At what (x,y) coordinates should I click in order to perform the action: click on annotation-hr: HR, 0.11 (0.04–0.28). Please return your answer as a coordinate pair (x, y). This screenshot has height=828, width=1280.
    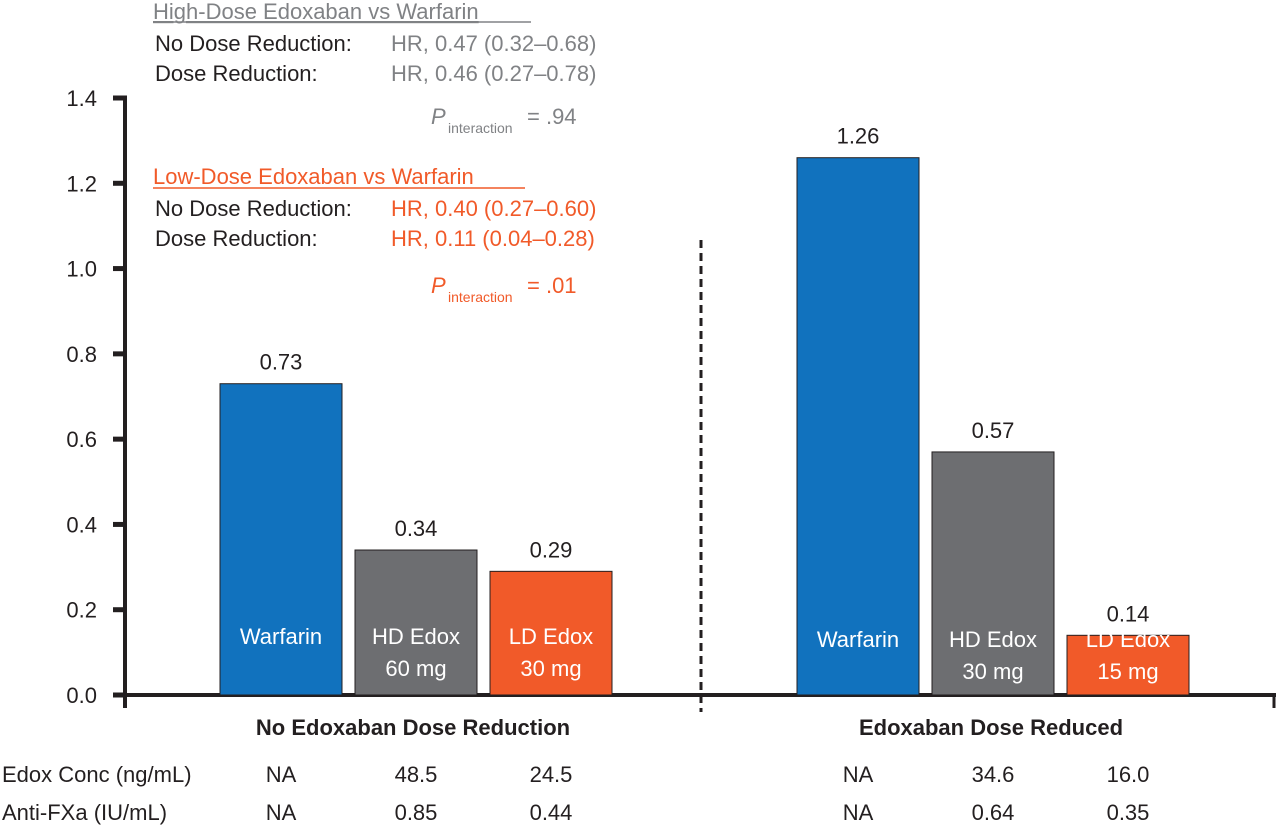
    Looking at the image, I should click on (493, 238).